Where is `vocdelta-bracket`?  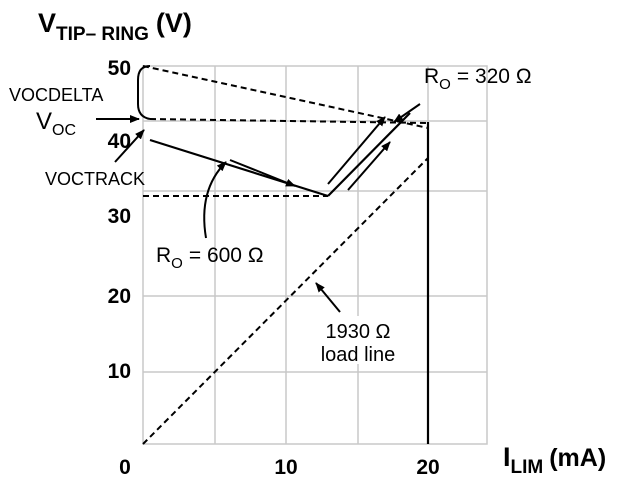
vocdelta-bracket is located at coordinates (144, 92).